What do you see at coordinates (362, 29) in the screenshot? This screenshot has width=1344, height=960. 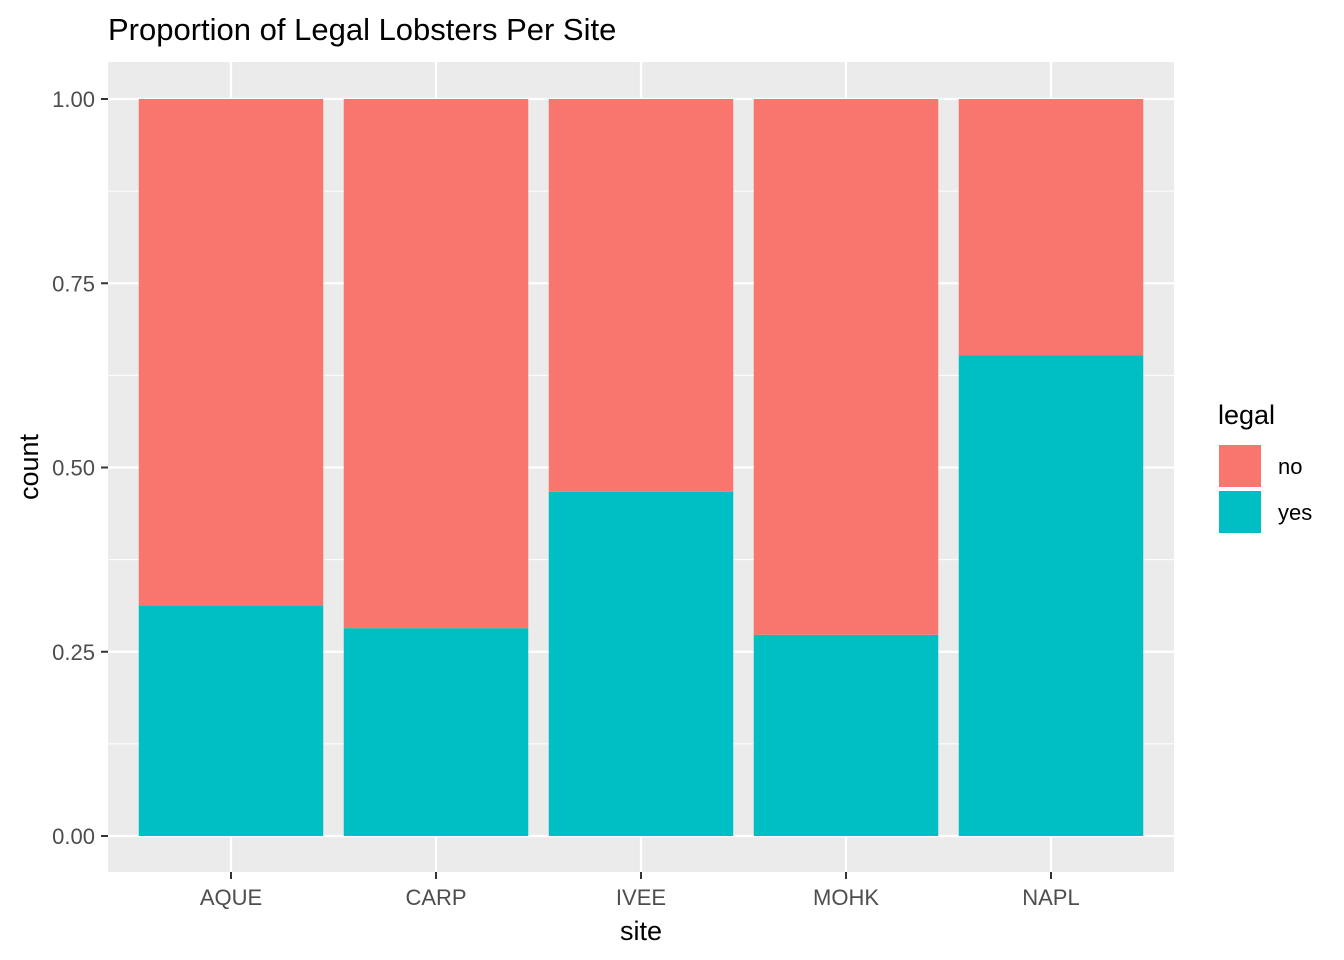 I see `chart-title: Proportion of Legal Lobsters Per Site` at bounding box center [362, 29].